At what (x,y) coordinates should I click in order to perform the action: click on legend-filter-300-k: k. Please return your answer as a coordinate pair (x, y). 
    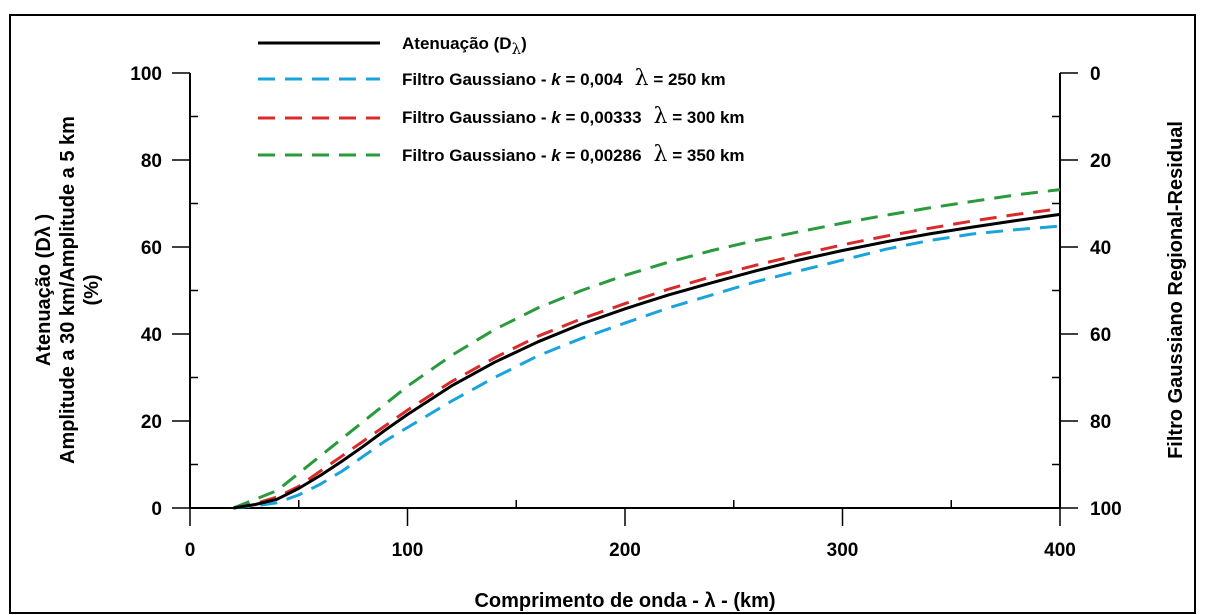
    Looking at the image, I should click on (556, 117).